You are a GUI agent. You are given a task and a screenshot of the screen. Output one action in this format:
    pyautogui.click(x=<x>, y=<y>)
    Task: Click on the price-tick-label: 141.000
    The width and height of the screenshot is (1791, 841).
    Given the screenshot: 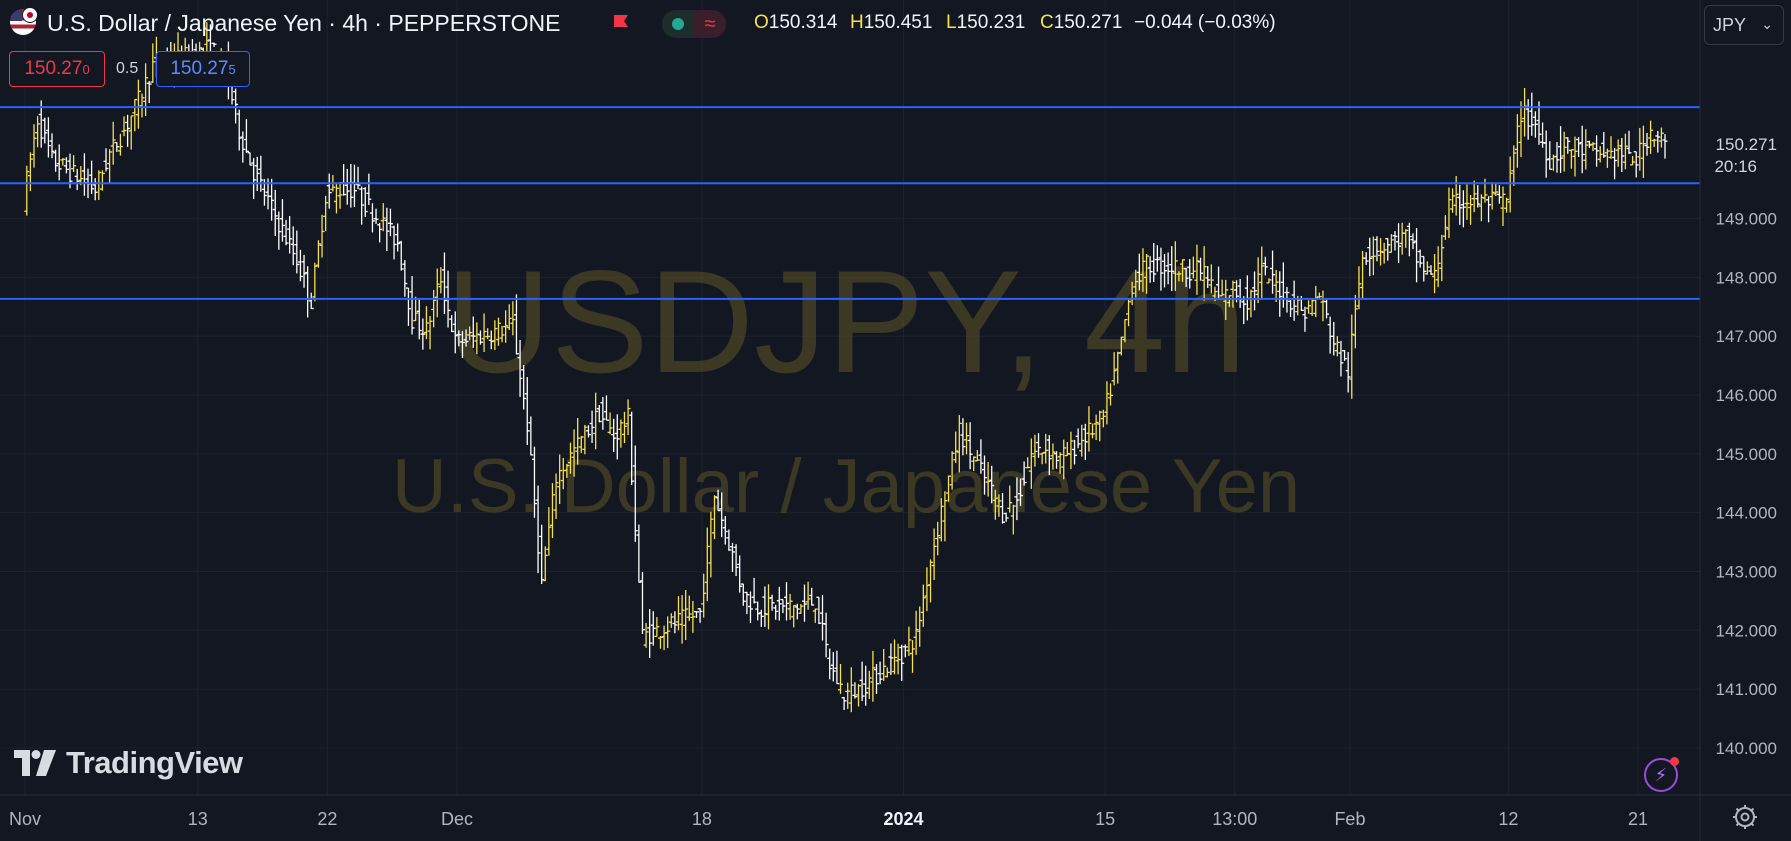 What is the action you would take?
    pyautogui.click(x=1746, y=689)
    